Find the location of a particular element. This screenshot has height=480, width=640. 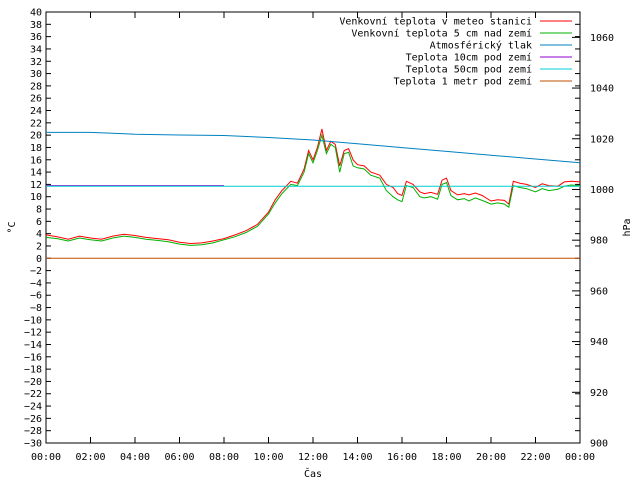

y-left-tick-label: −26 is located at coordinates (33, 419).